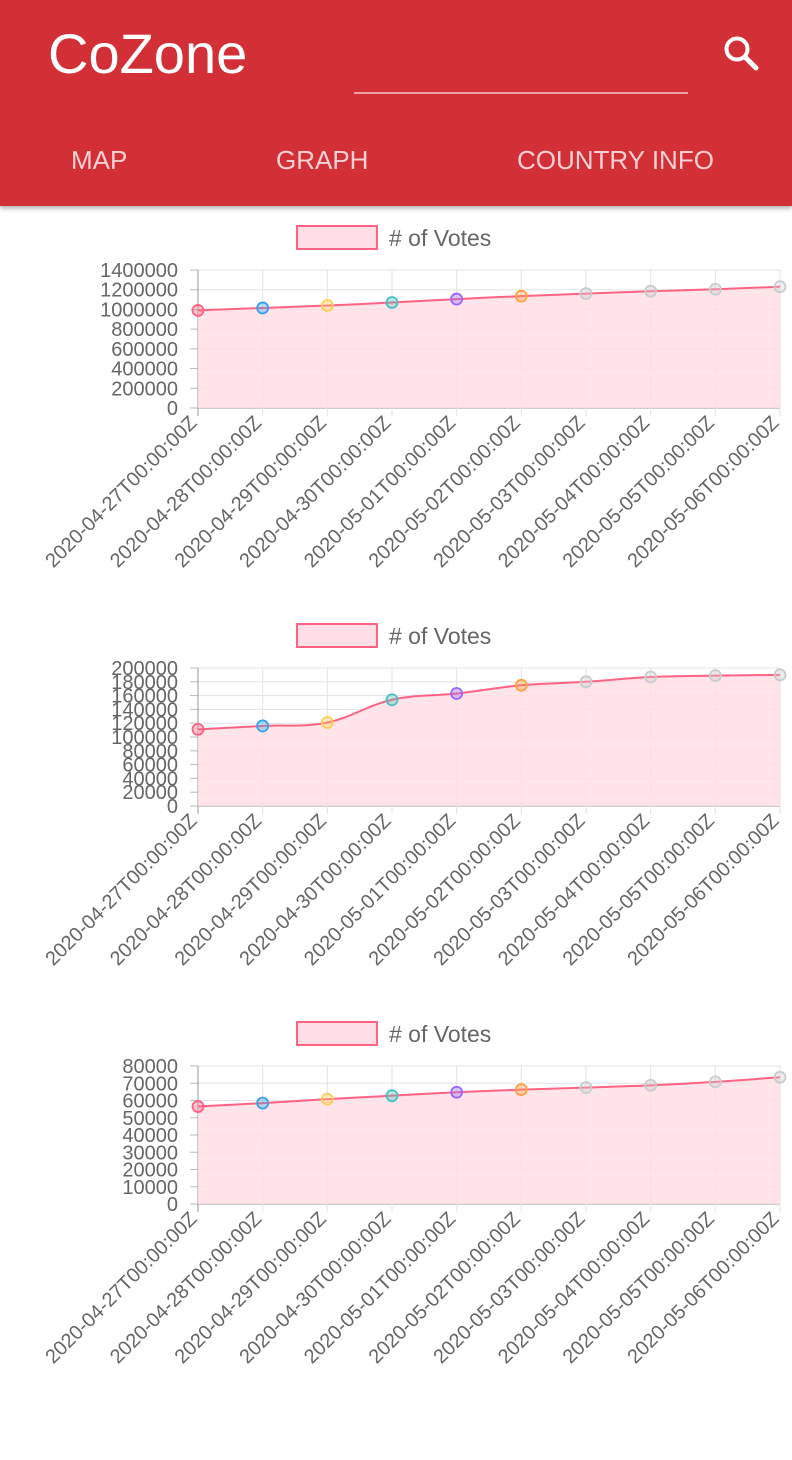 Image resolution: width=792 pixels, height=1460 pixels. I want to click on y-tick-label: 1400000, so click(139, 271).